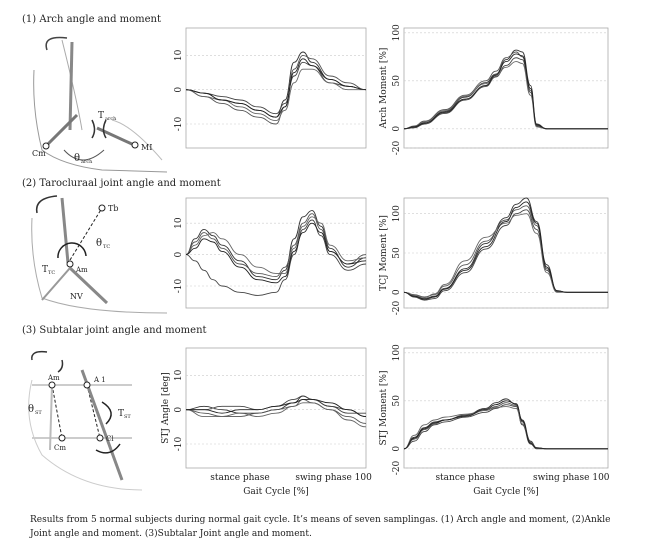 This screenshot has height=548, width=658. I want to click on talocrural-diagram: Tb θ TC T TC Am NV, so click(99, 254).